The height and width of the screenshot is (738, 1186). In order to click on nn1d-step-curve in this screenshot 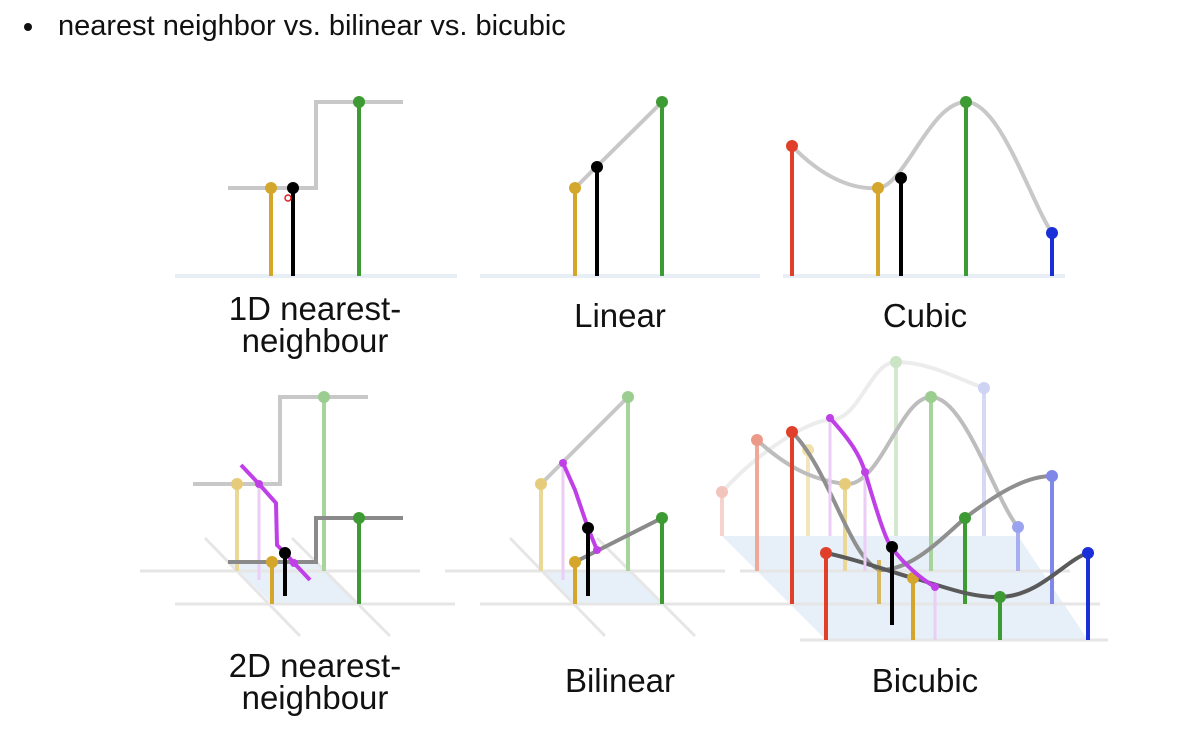, I will do `click(315, 145)`.